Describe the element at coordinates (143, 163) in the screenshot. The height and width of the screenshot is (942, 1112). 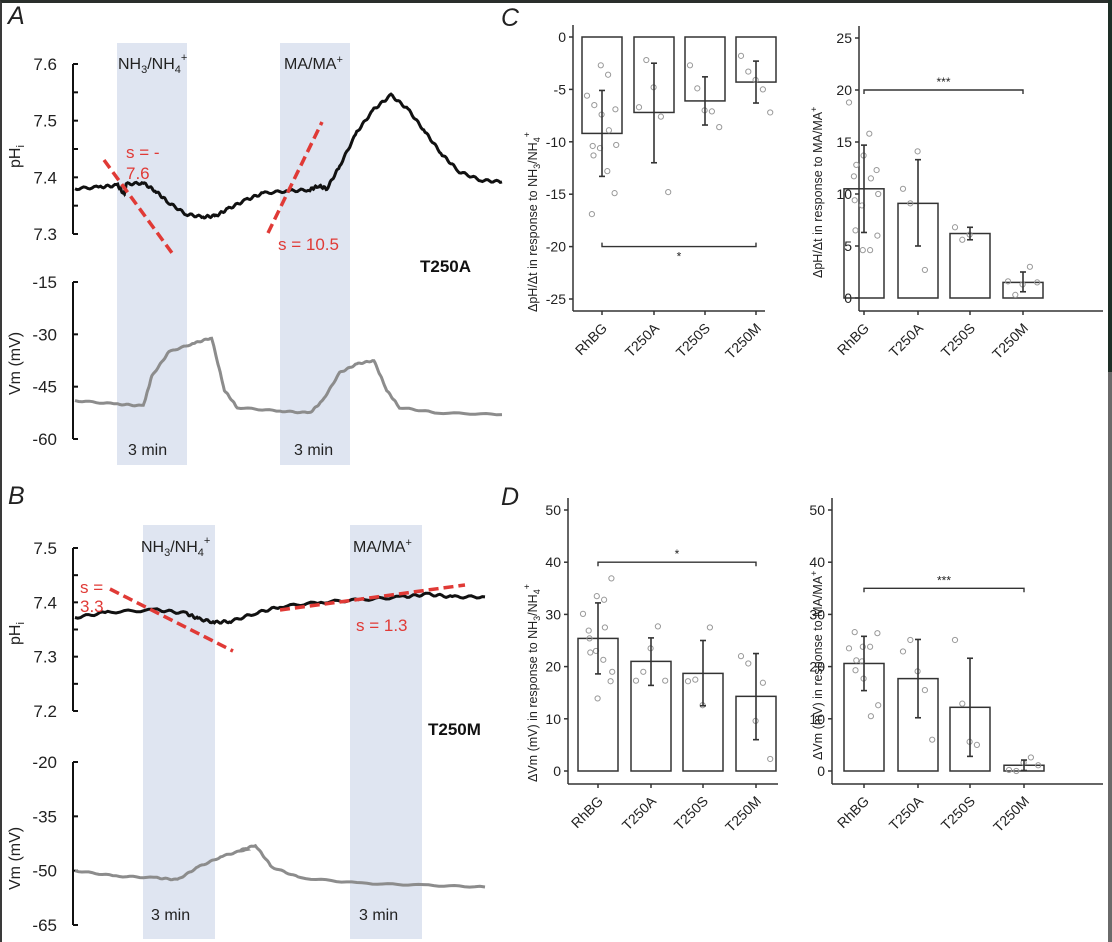
I see `slope-1-label-a: s = -7.6` at that location.